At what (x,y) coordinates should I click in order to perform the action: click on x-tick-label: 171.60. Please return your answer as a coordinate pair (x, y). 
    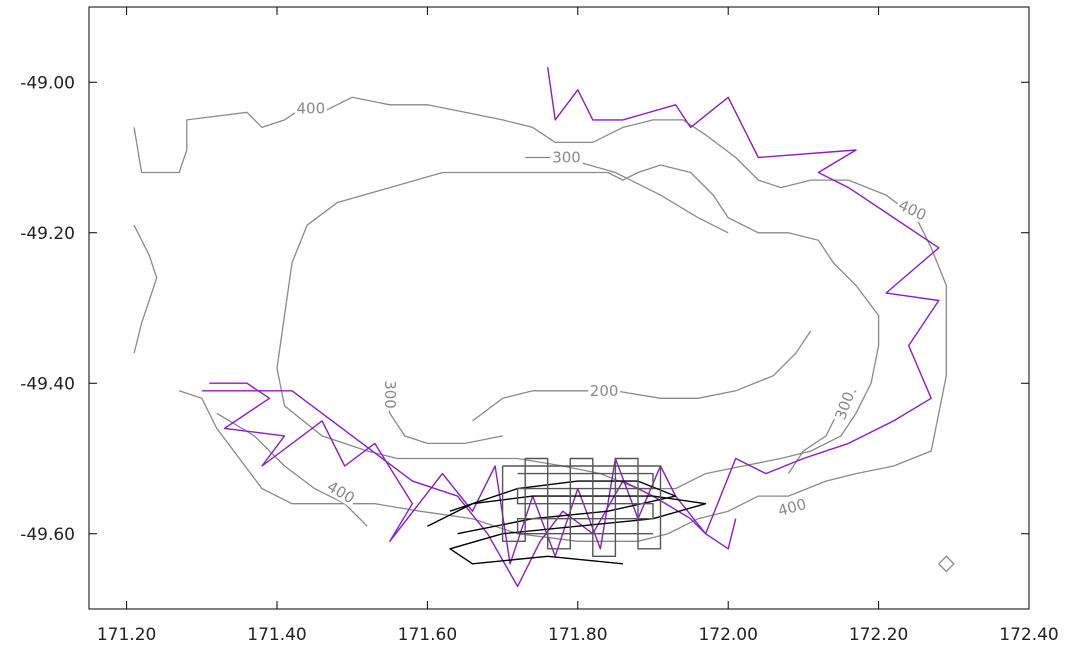
    Looking at the image, I should click on (427, 635).